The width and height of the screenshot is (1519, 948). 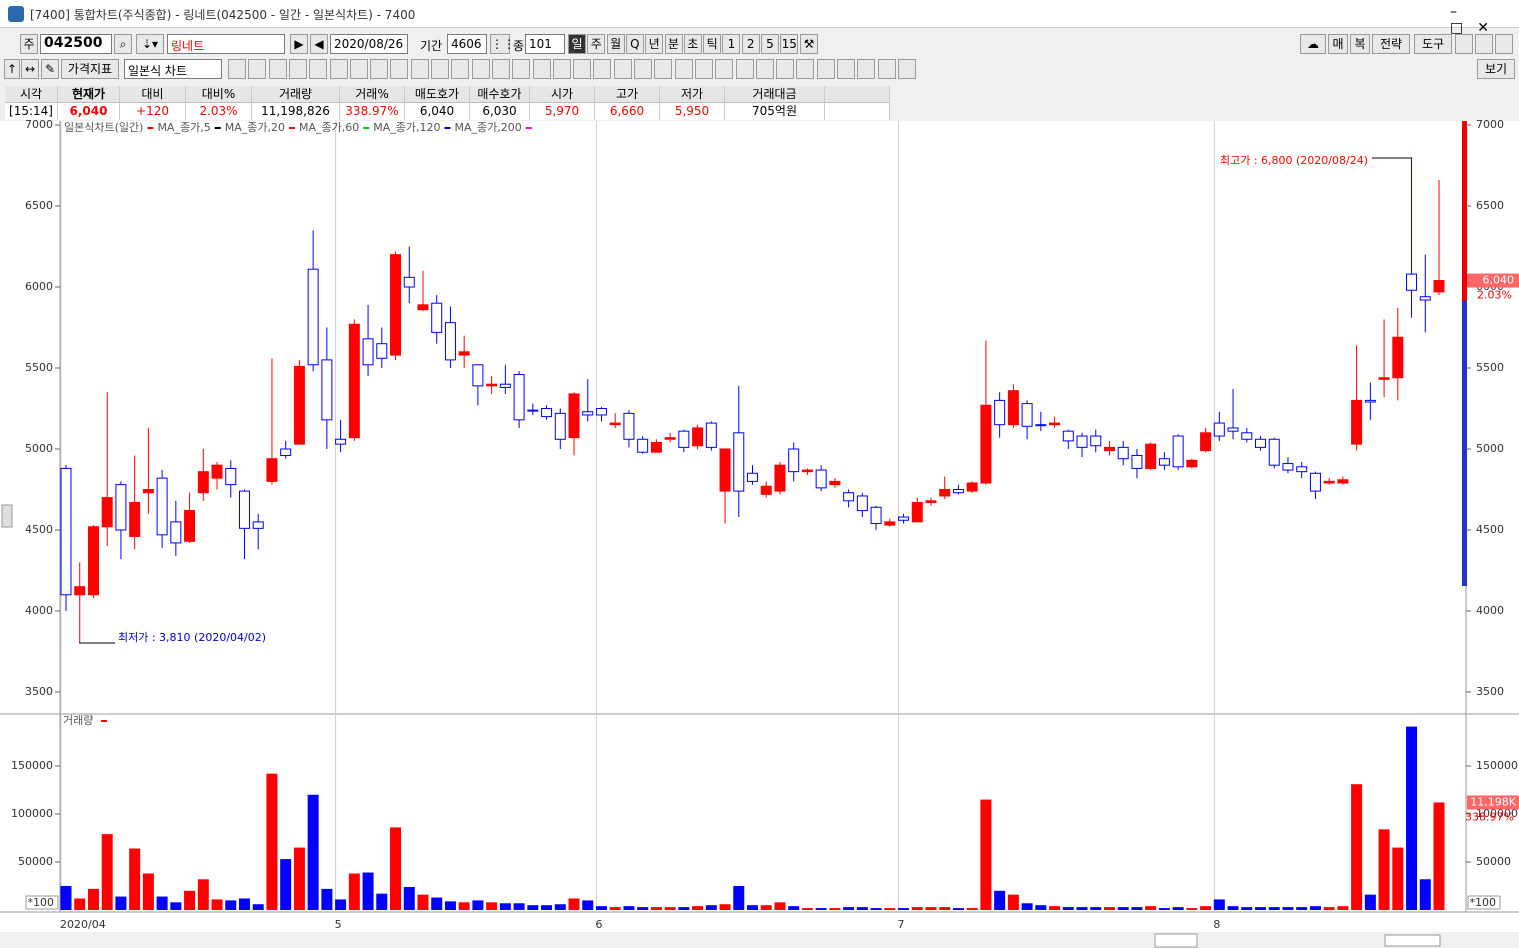 What do you see at coordinates (369, 44) in the screenshot?
I see `date-input: 2020/08/26` at bounding box center [369, 44].